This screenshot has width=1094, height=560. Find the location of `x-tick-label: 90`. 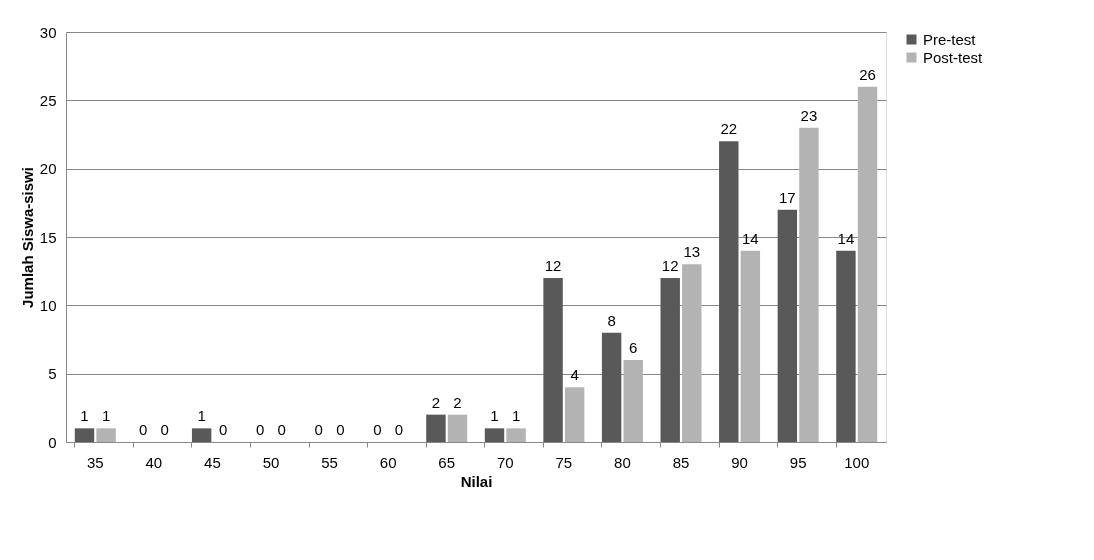

x-tick-label: 90 is located at coordinates (739, 462).